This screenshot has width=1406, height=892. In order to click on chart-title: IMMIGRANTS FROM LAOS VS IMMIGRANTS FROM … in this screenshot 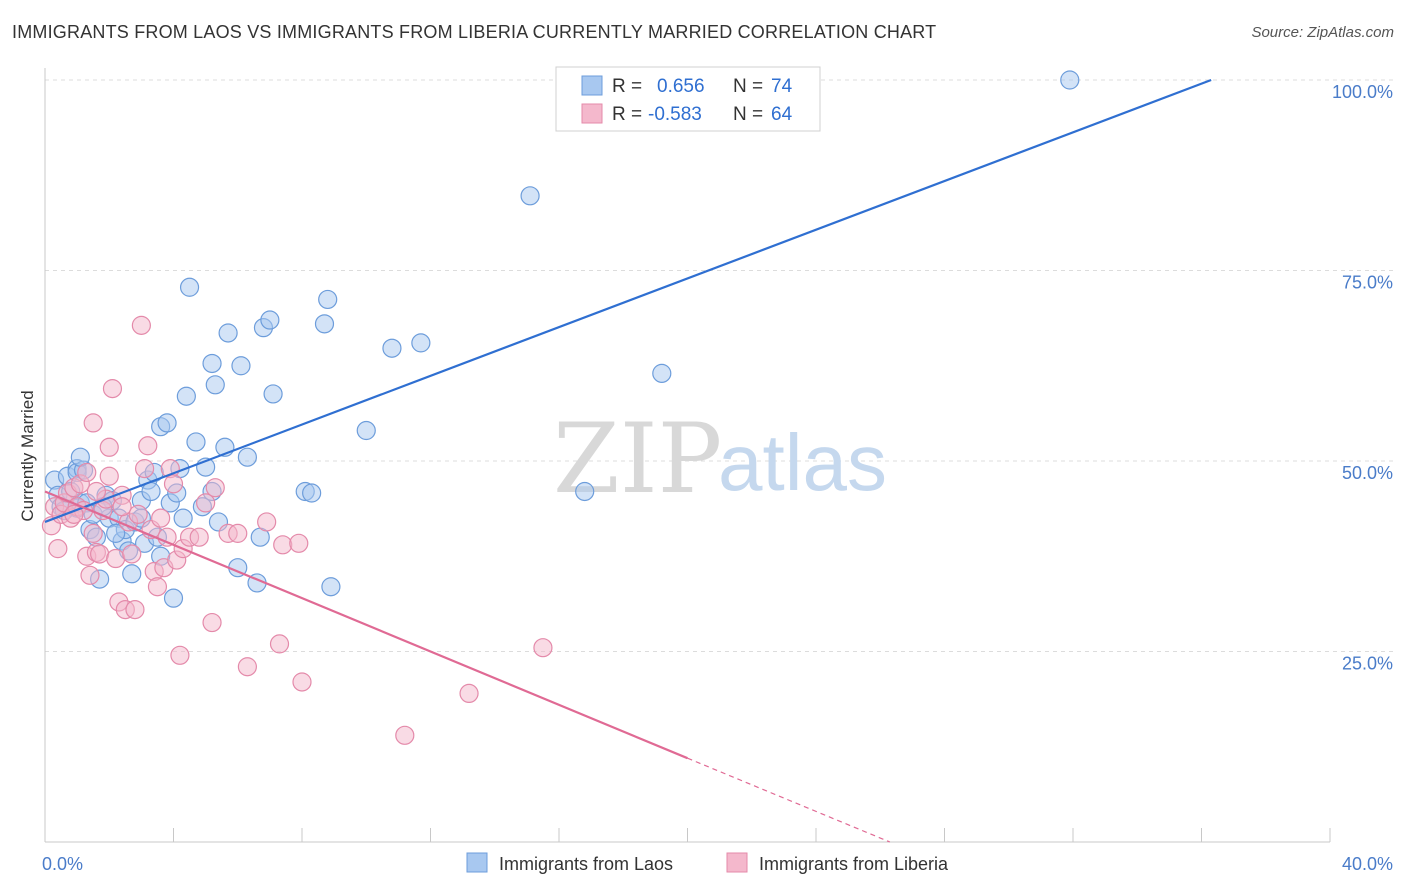, I will do `click(474, 32)`.